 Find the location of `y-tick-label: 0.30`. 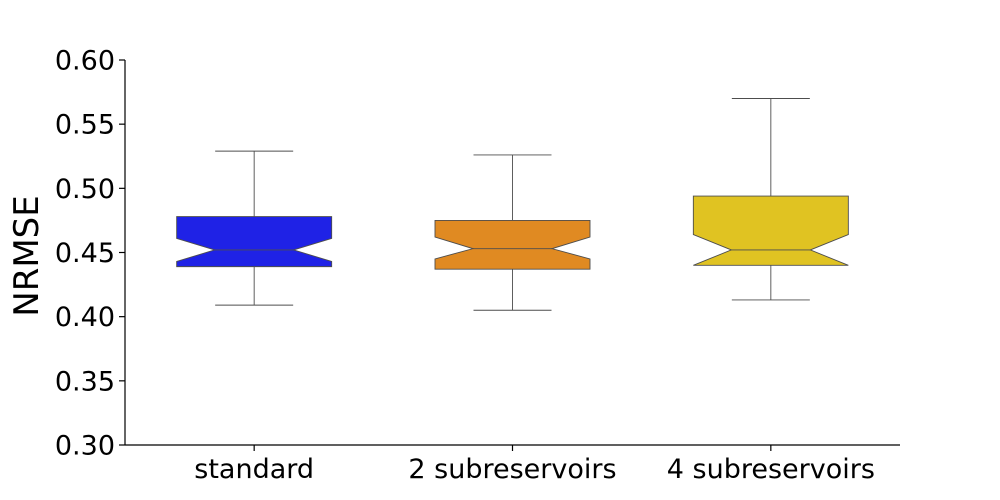

y-tick-label: 0.30 is located at coordinates (85, 446).